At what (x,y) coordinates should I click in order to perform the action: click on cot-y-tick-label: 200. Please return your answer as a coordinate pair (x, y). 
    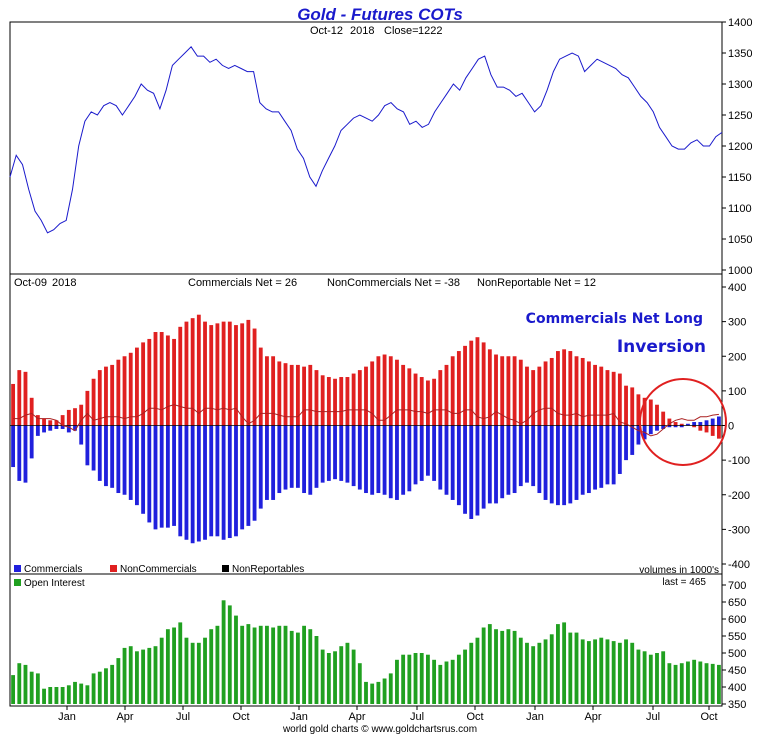
    Looking at the image, I should click on (737, 357).